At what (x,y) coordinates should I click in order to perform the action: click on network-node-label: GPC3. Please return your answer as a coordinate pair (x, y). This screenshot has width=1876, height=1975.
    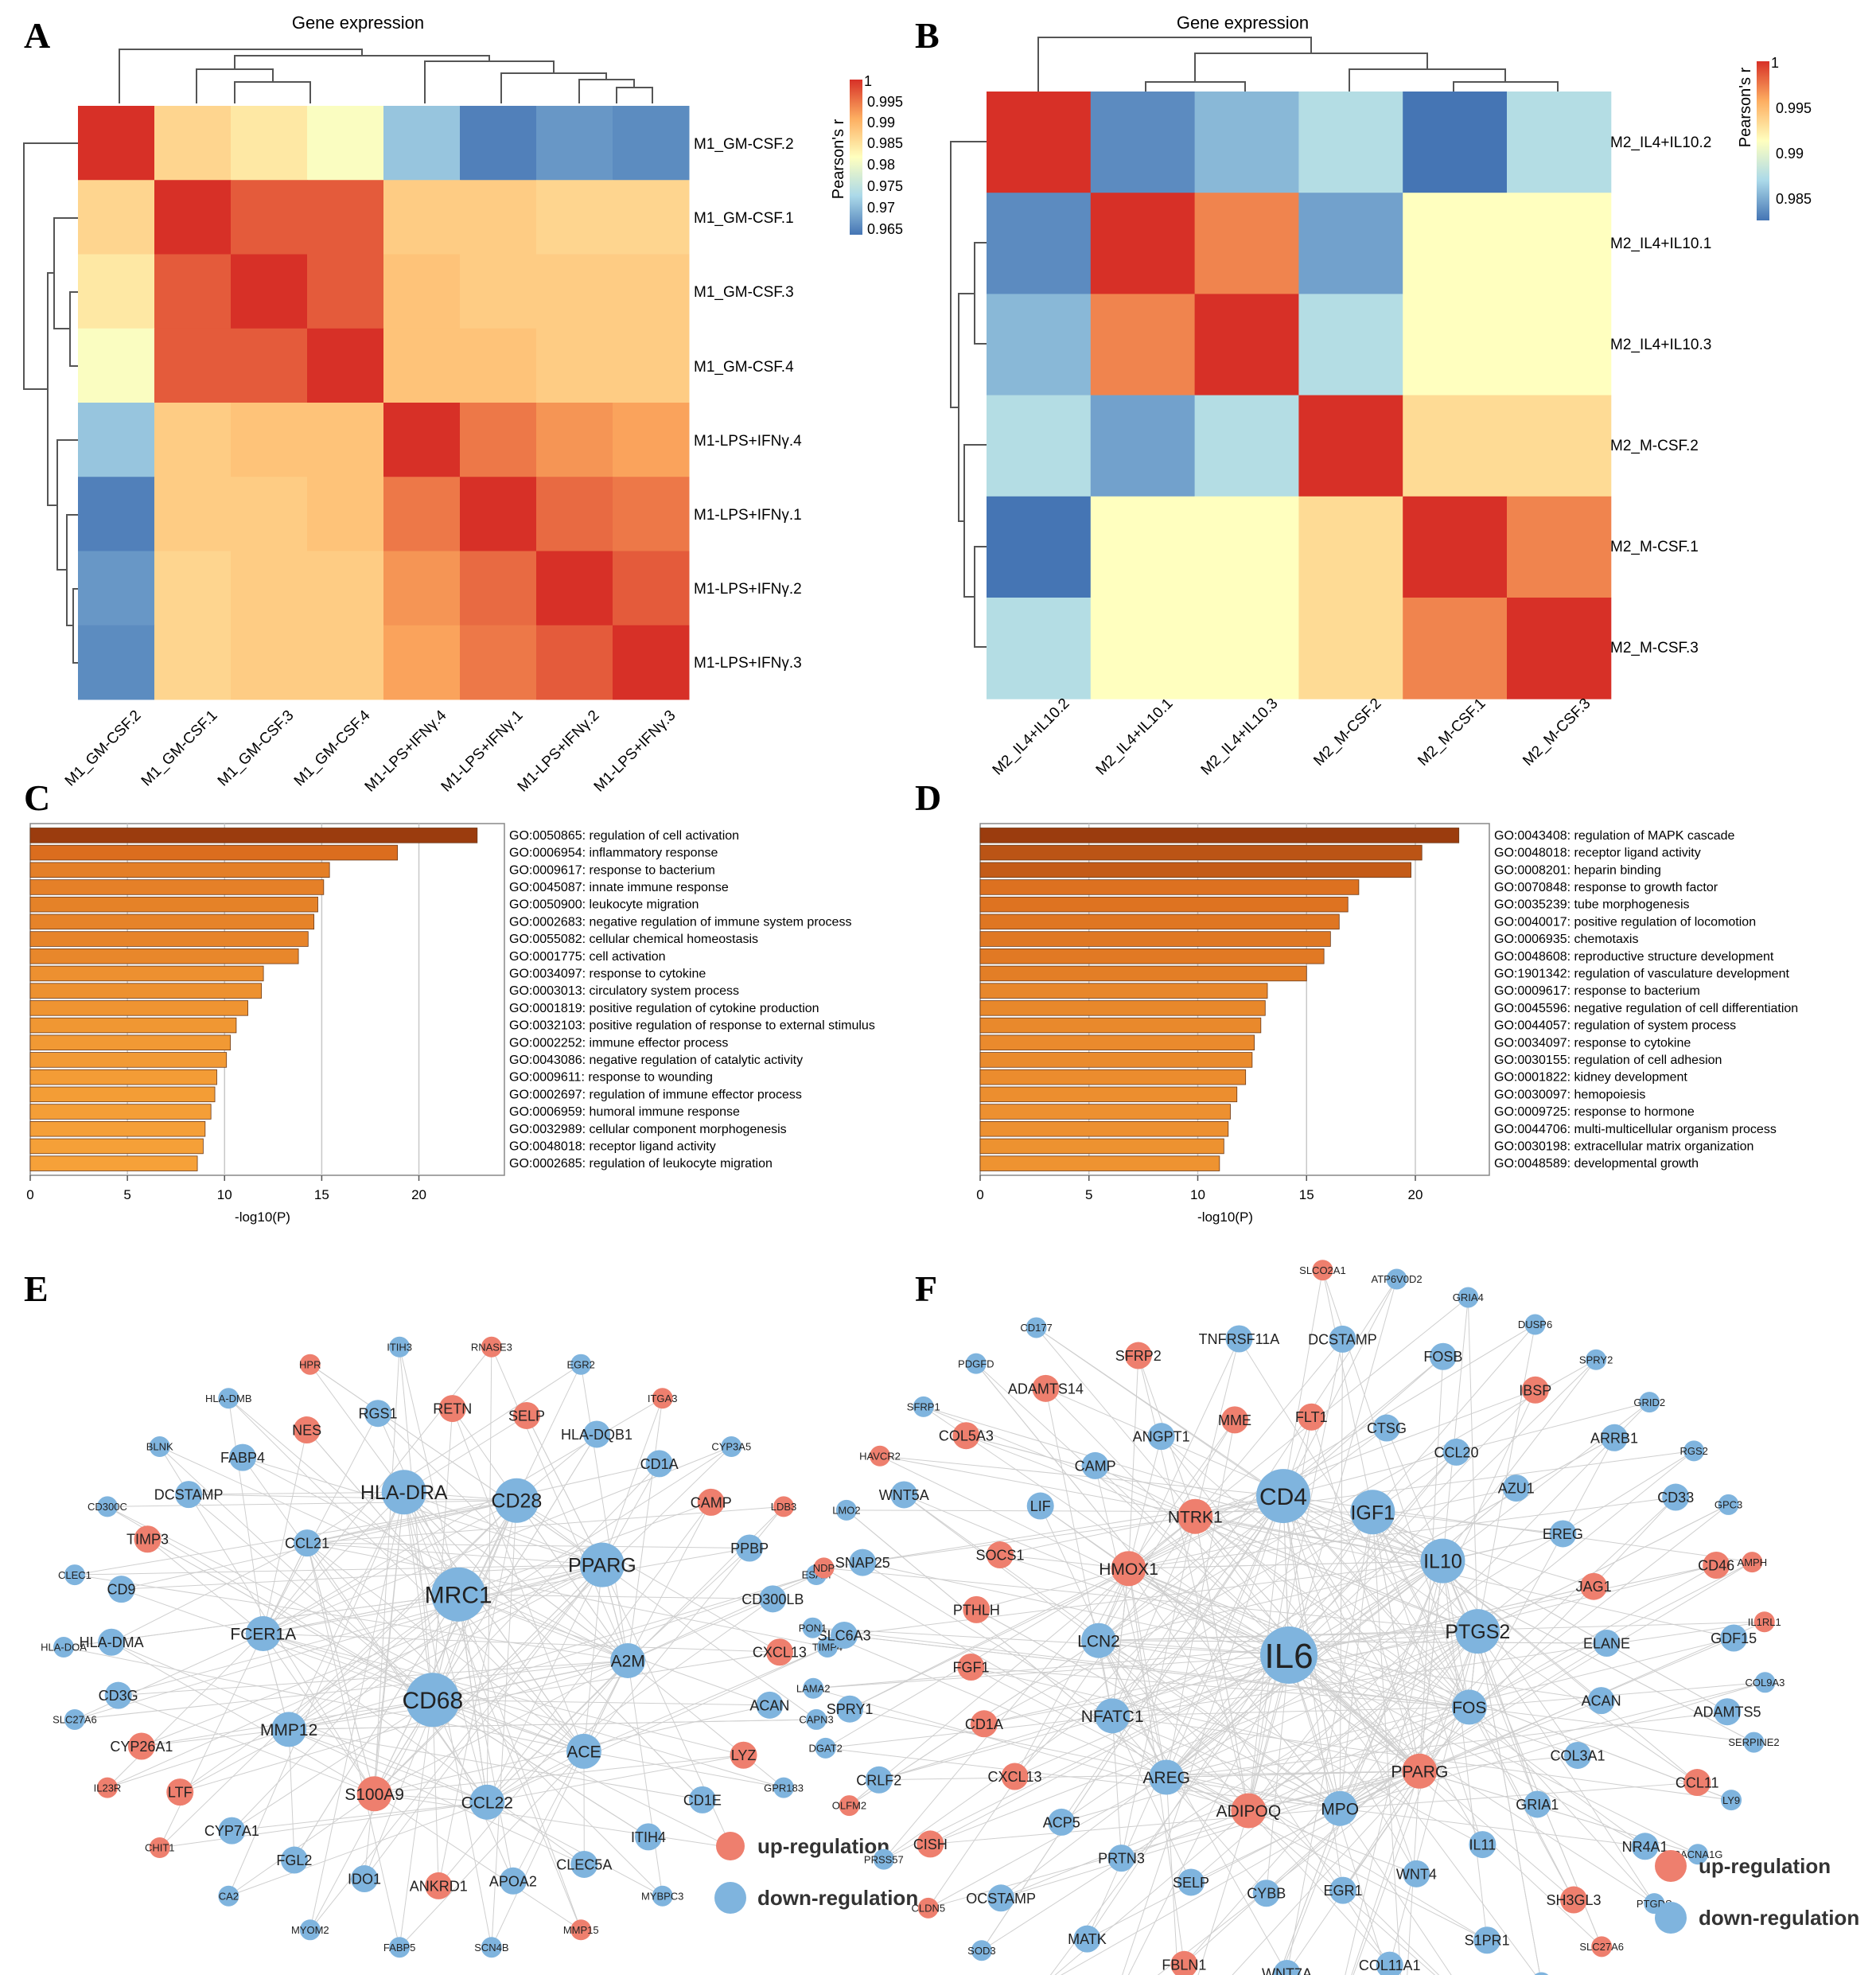
    Looking at the image, I should click on (1728, 1505).